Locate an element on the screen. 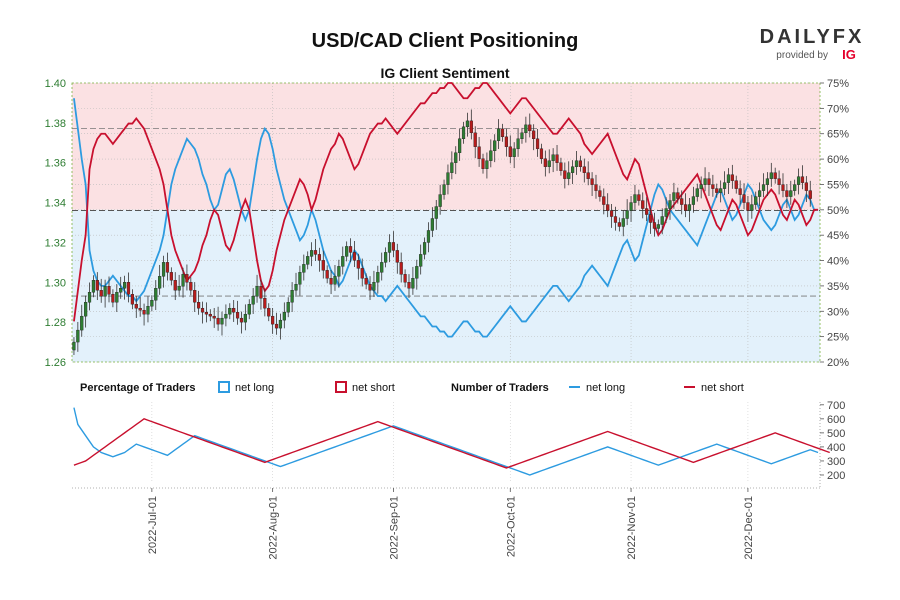 This screenshot has height=600, width=900. net-short-count-line is located at coordinates (451, 443).